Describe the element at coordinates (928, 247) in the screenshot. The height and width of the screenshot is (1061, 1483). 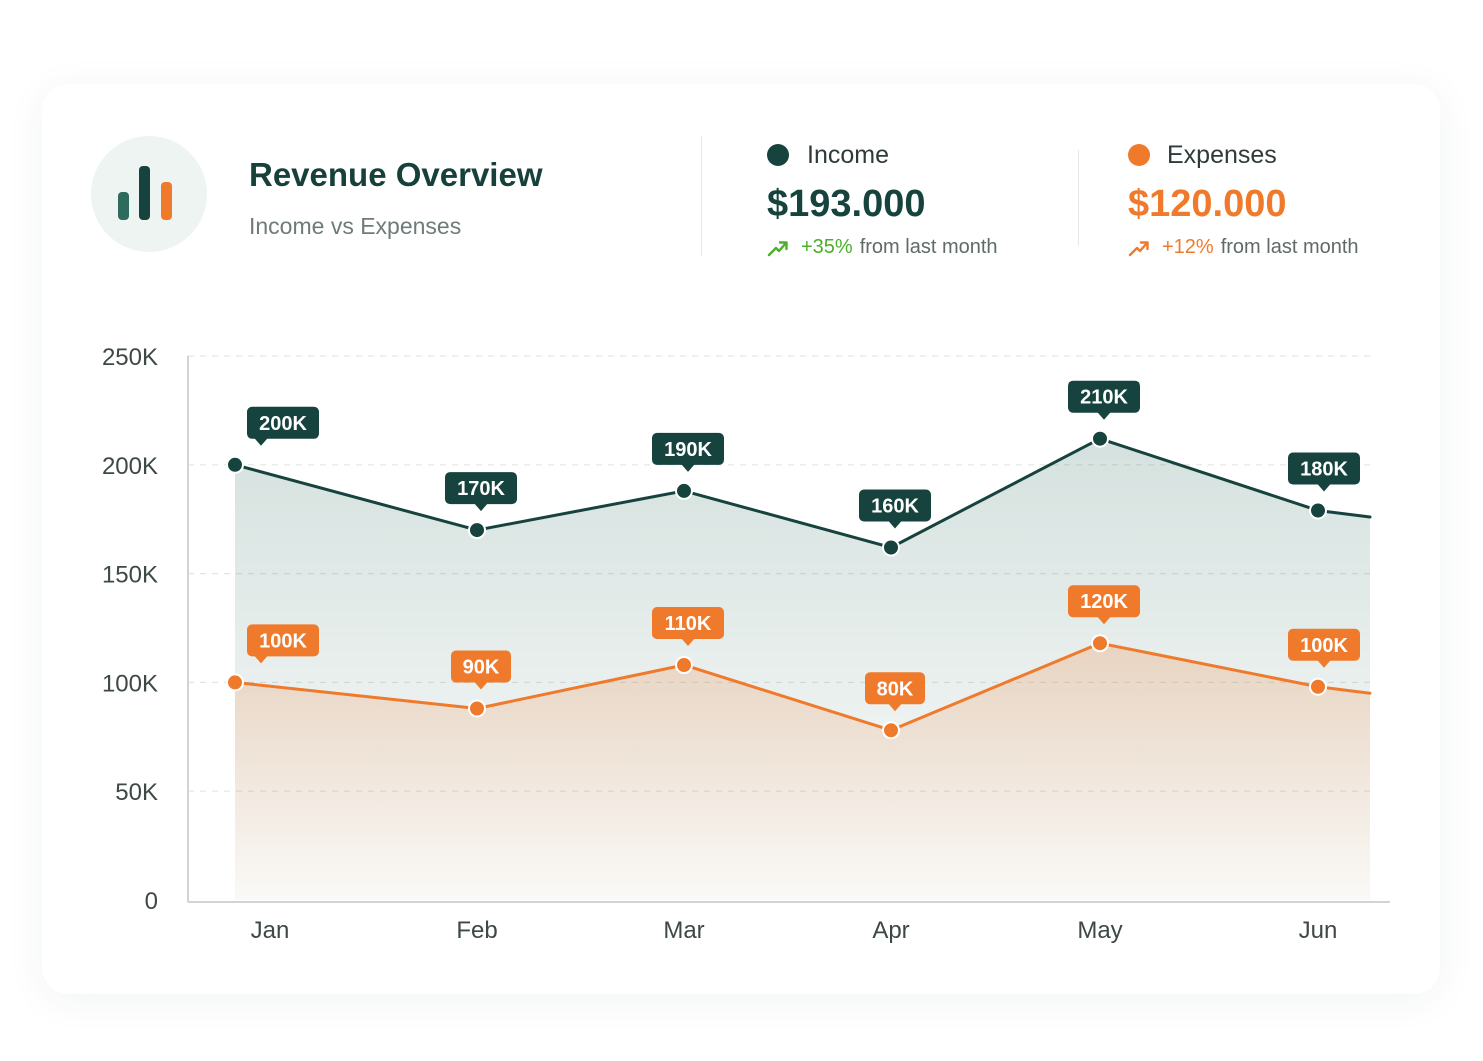
I see `income-change-text: from last month` at that location.